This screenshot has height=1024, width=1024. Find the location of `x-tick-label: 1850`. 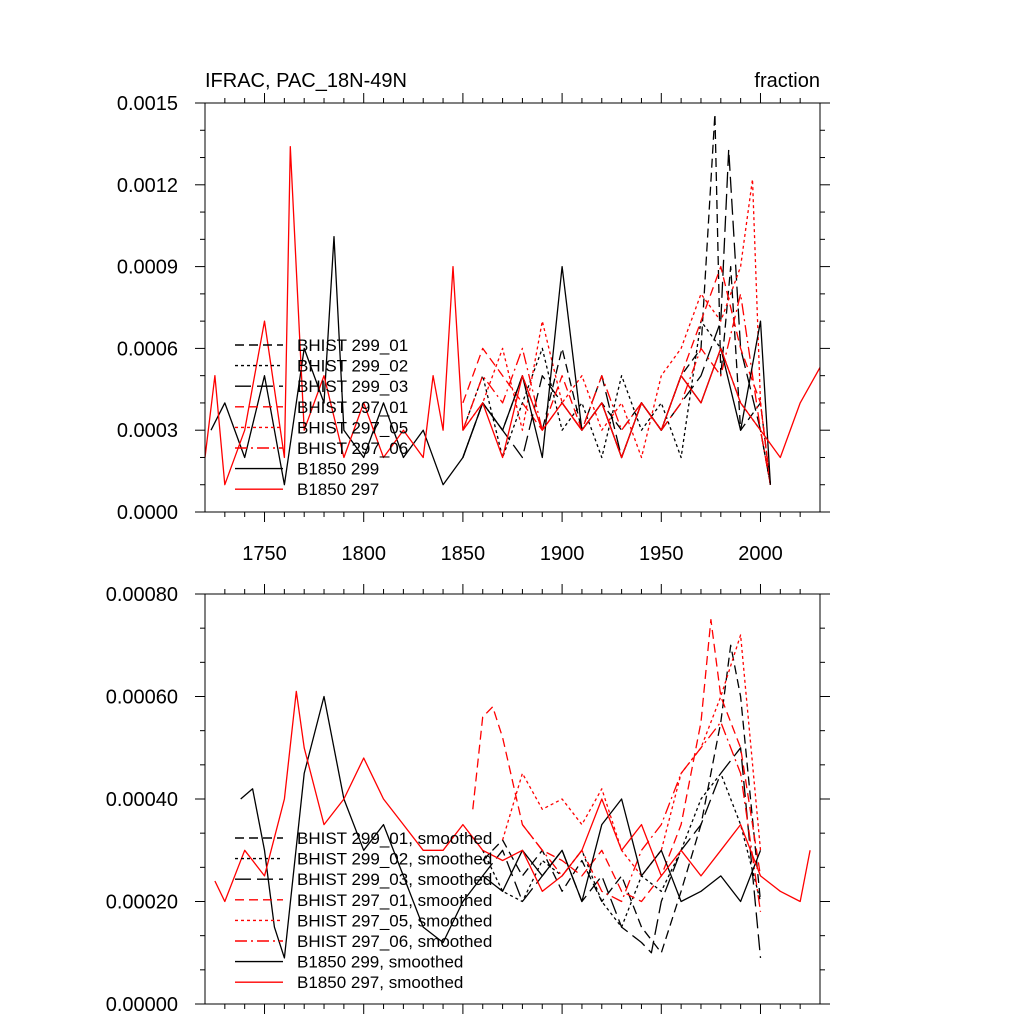

x-tick-label: 1850 is located at coordinates (463, 554).